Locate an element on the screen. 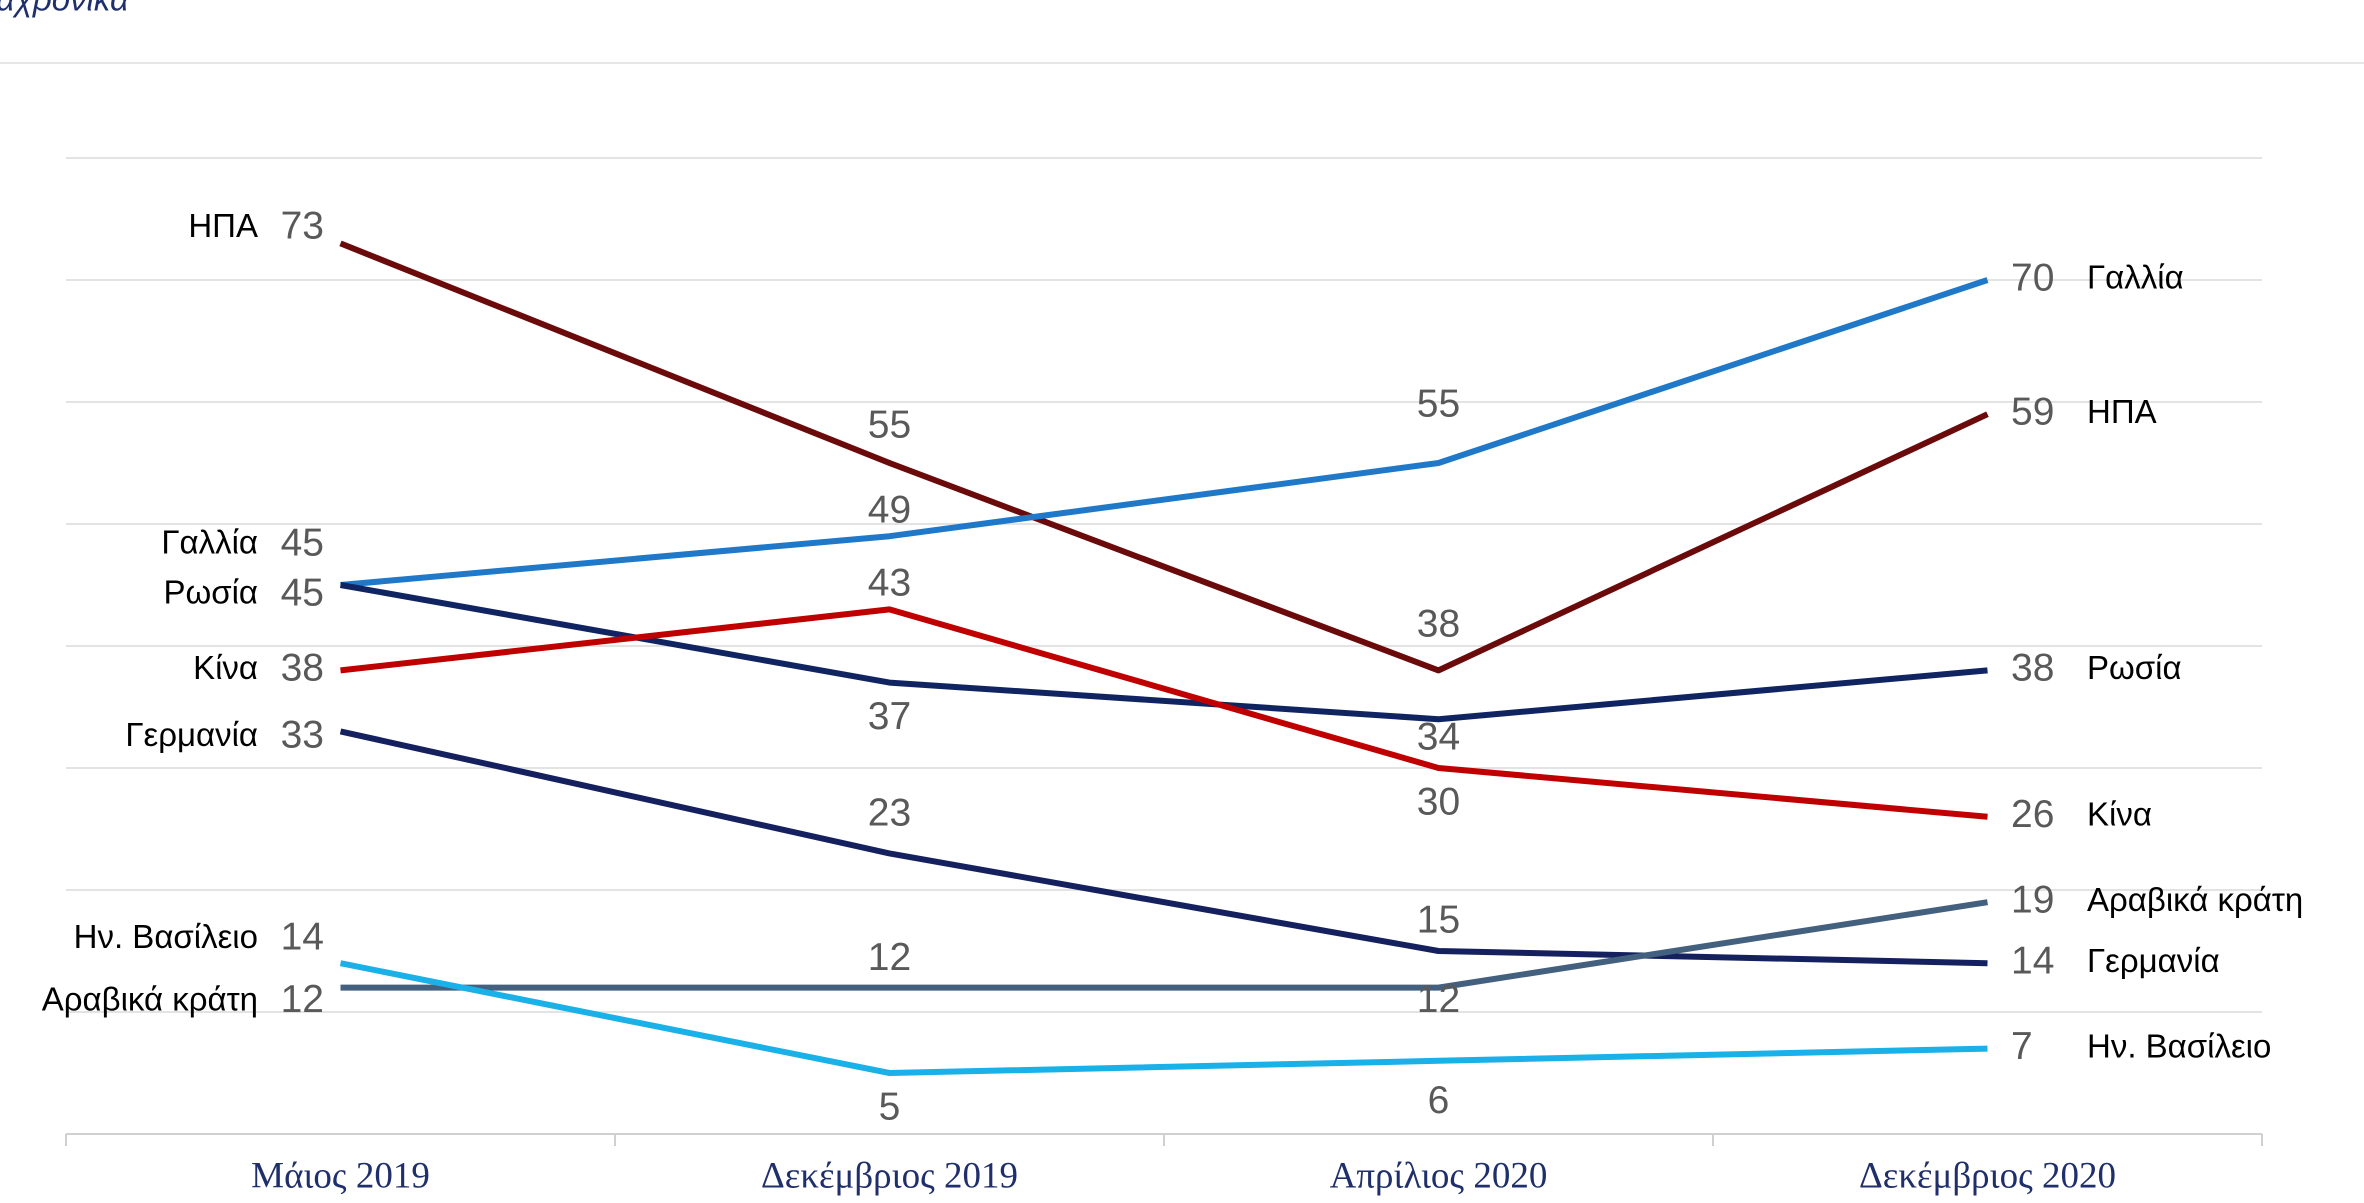 The width and height of the screenshot is (2364, 1203). series-label-left: Αραβικά κράτη is located at coordinates (150, 998).